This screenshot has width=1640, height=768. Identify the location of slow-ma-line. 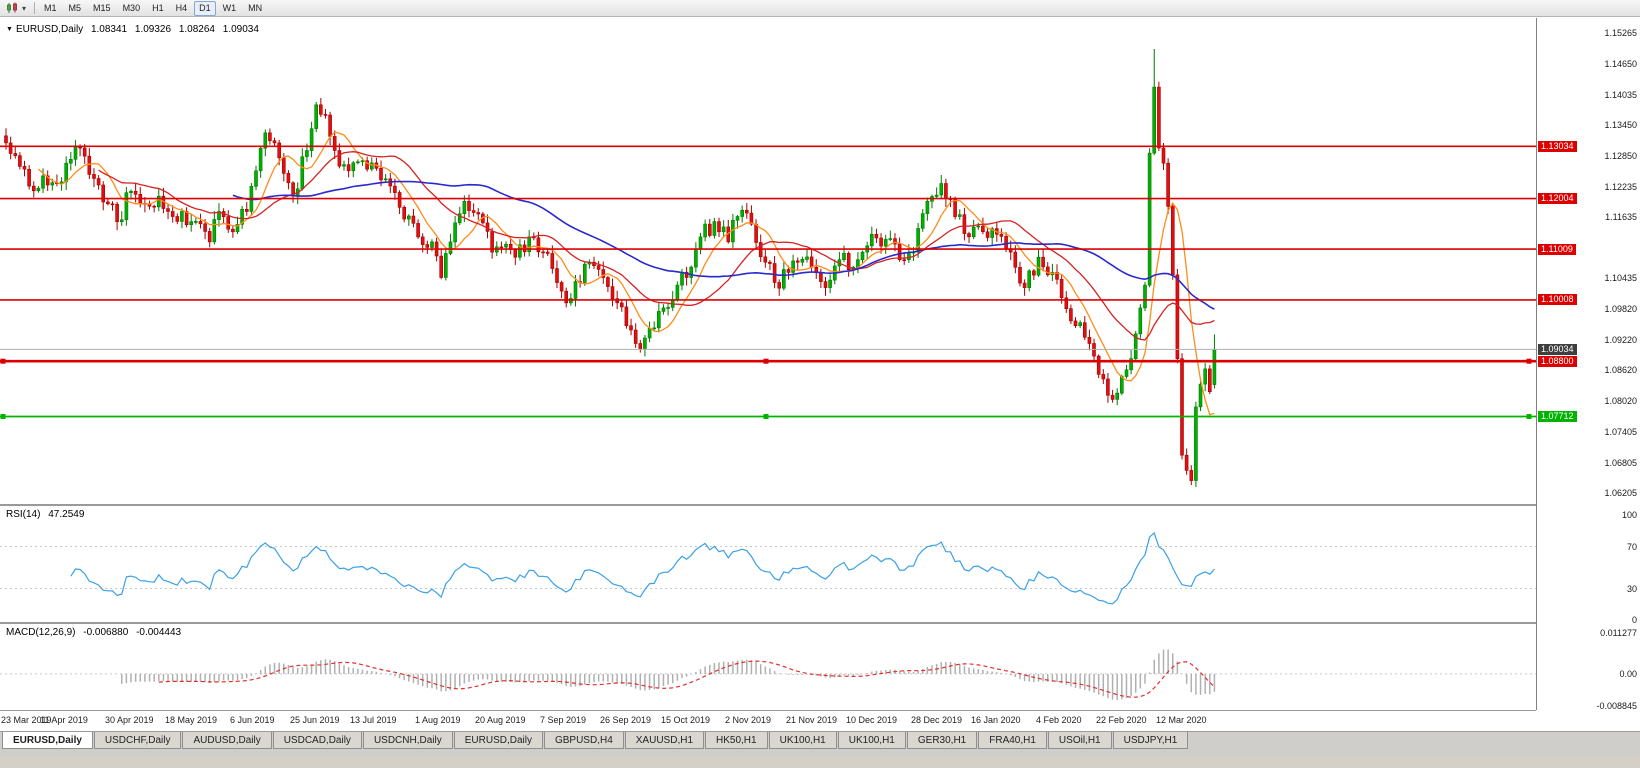
(723, 245).